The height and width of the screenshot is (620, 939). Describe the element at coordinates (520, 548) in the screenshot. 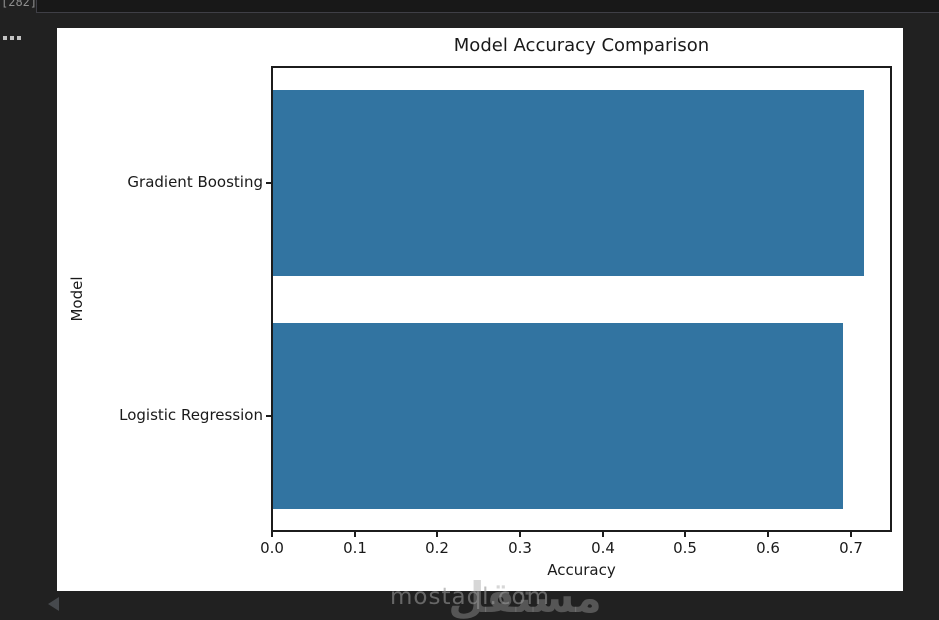

I see `x-tick-label: 0.3` at that location.